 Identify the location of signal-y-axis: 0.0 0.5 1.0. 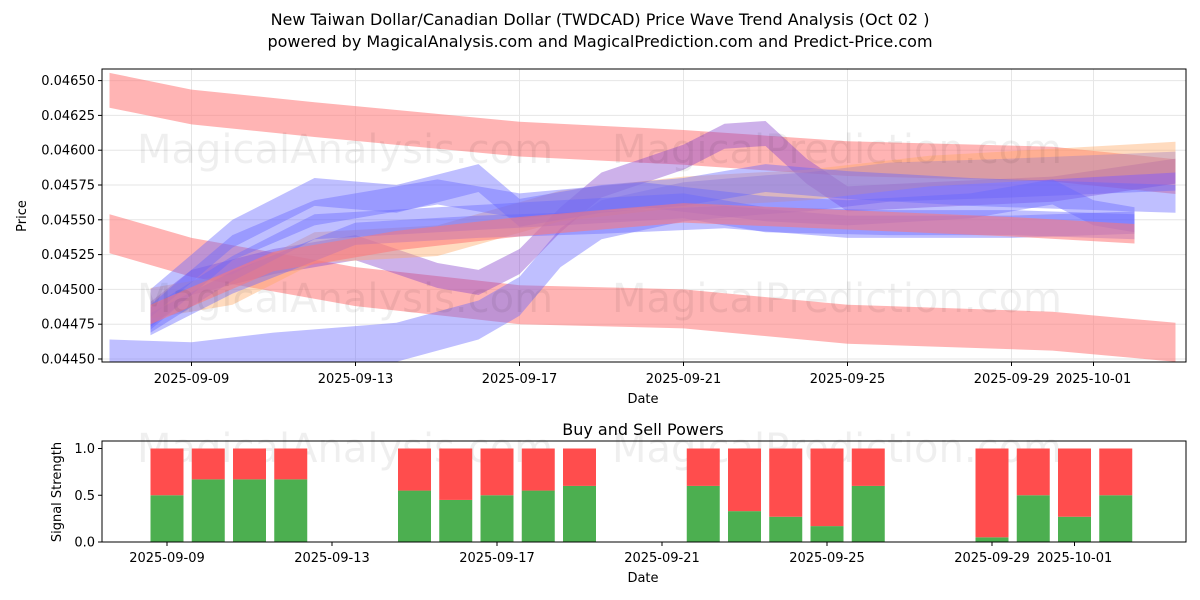
(88, 496).